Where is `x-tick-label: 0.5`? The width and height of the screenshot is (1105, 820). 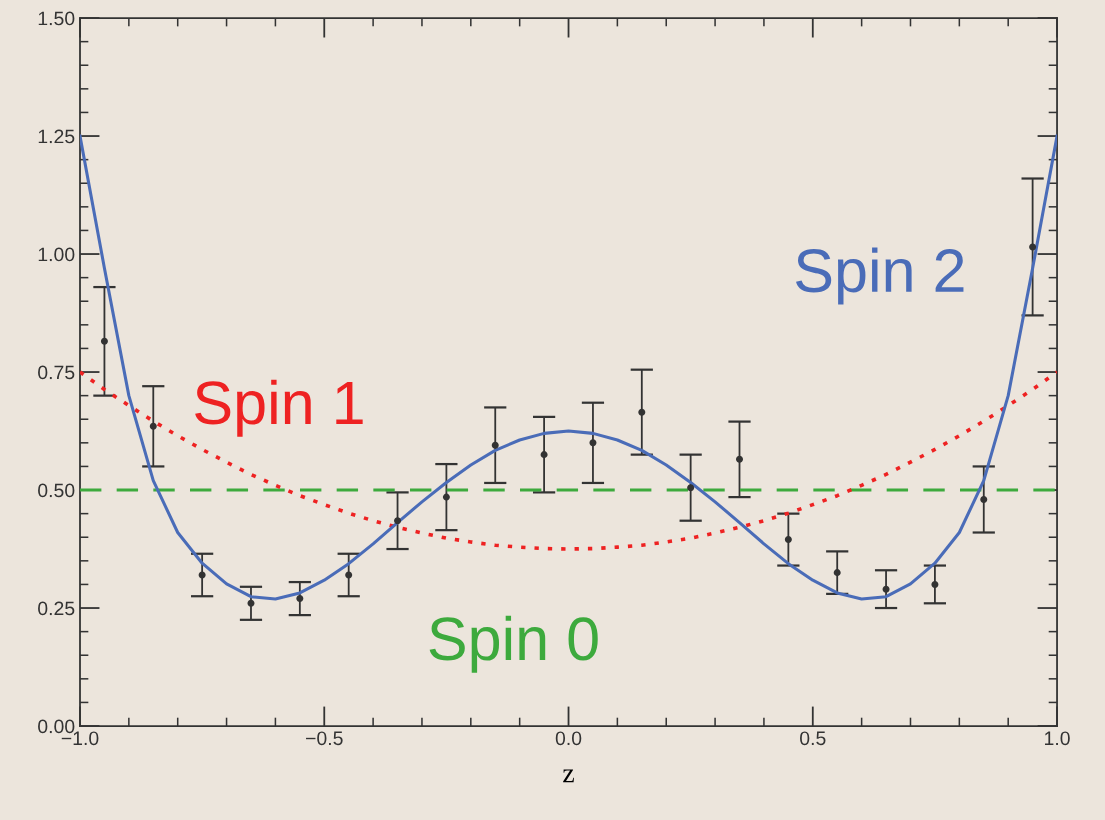
x-tick-label: 0.5 is located at coordinates (813, 738).